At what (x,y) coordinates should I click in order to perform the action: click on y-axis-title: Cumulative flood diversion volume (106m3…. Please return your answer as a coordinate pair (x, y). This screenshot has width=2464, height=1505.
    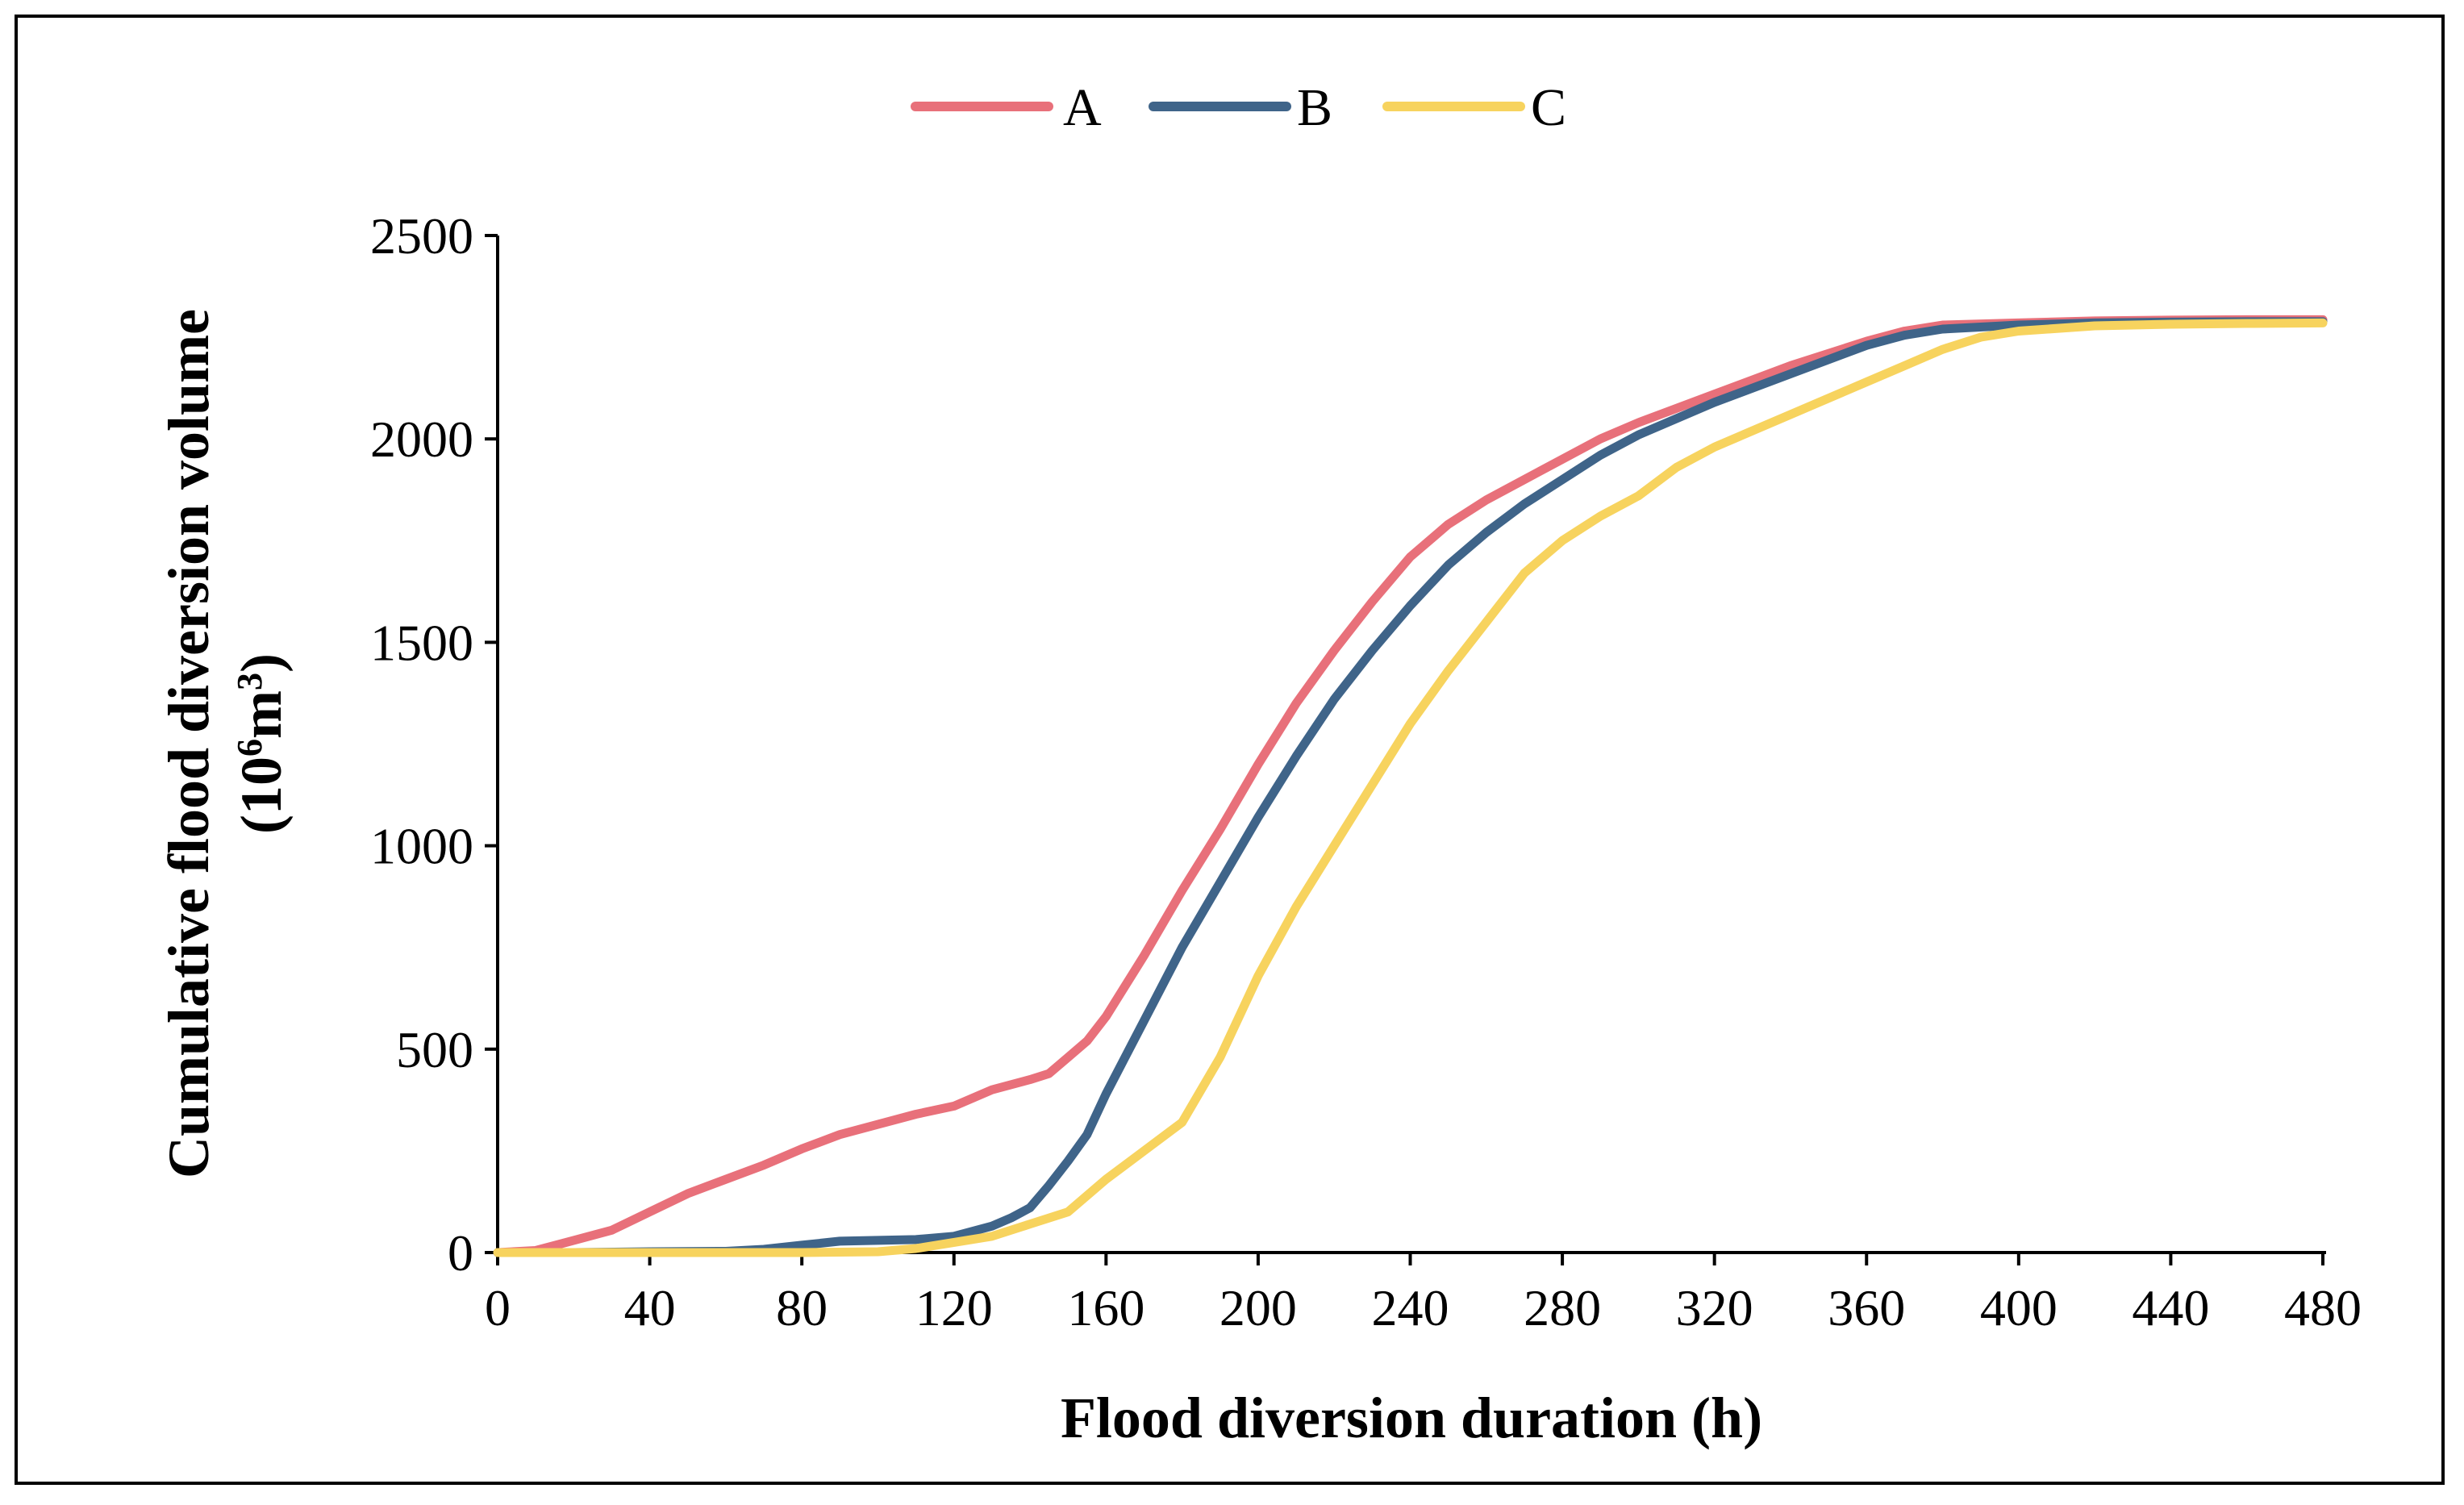
    Looking at the image, I should click on (225, 743).